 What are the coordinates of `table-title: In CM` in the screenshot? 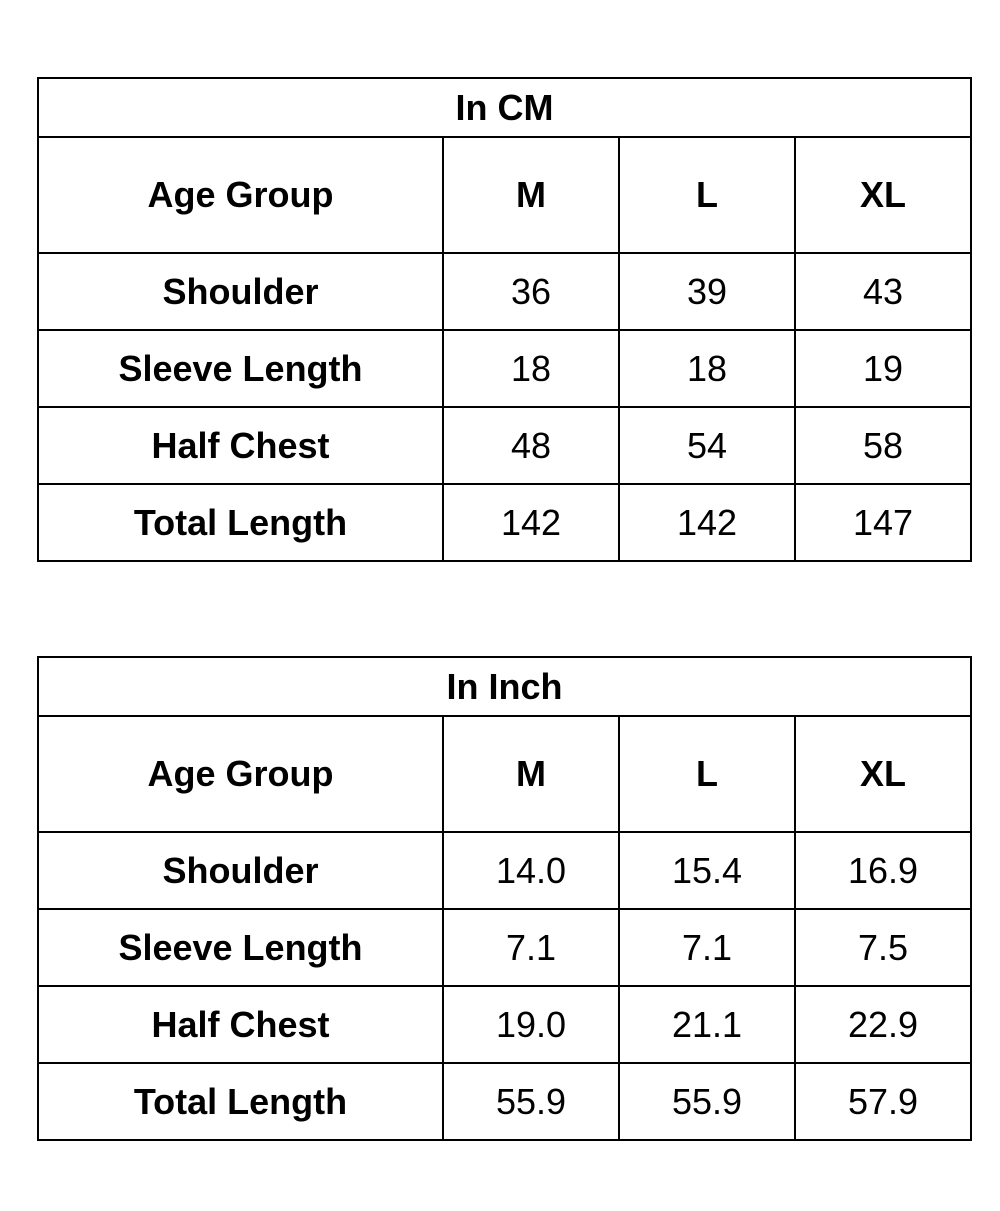 It's located at (504, 107).